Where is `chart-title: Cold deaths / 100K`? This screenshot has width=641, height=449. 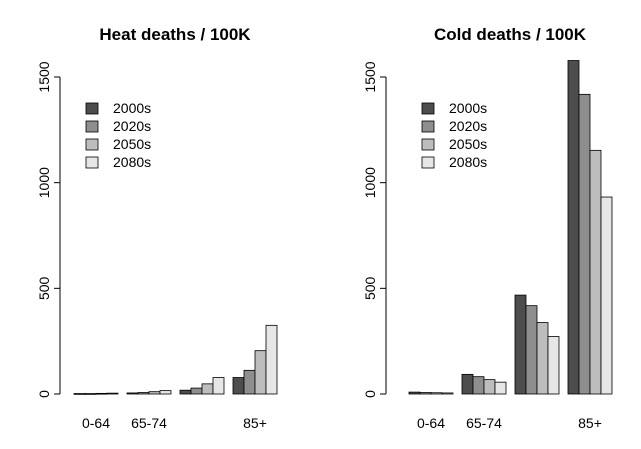
chart-title: Cold deaths / 100K is located at coordinates (510, 34).